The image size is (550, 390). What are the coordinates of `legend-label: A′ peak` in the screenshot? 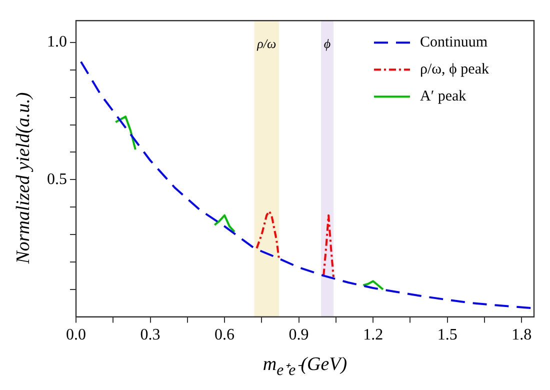 It's located at (443, 96).